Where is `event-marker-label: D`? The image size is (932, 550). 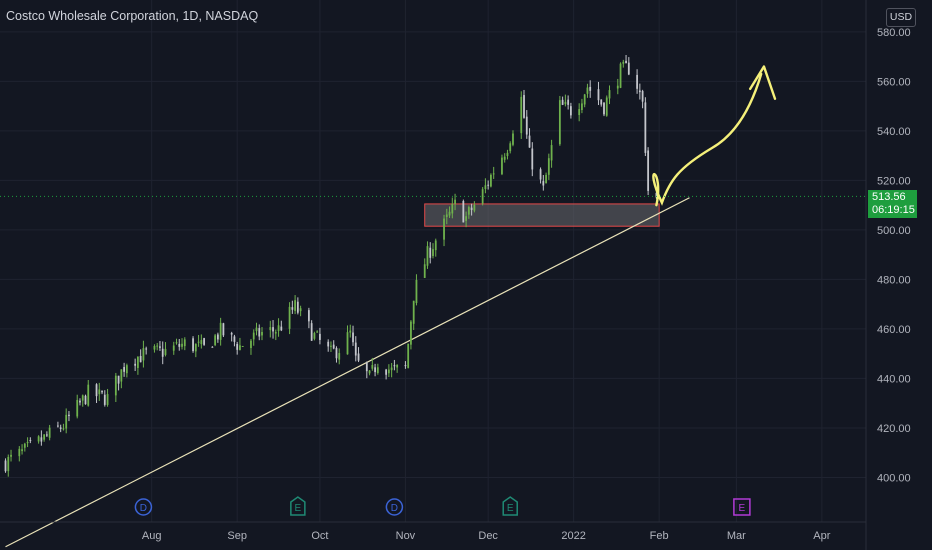
event-marker-label: D is located at coordinates (394, 508).